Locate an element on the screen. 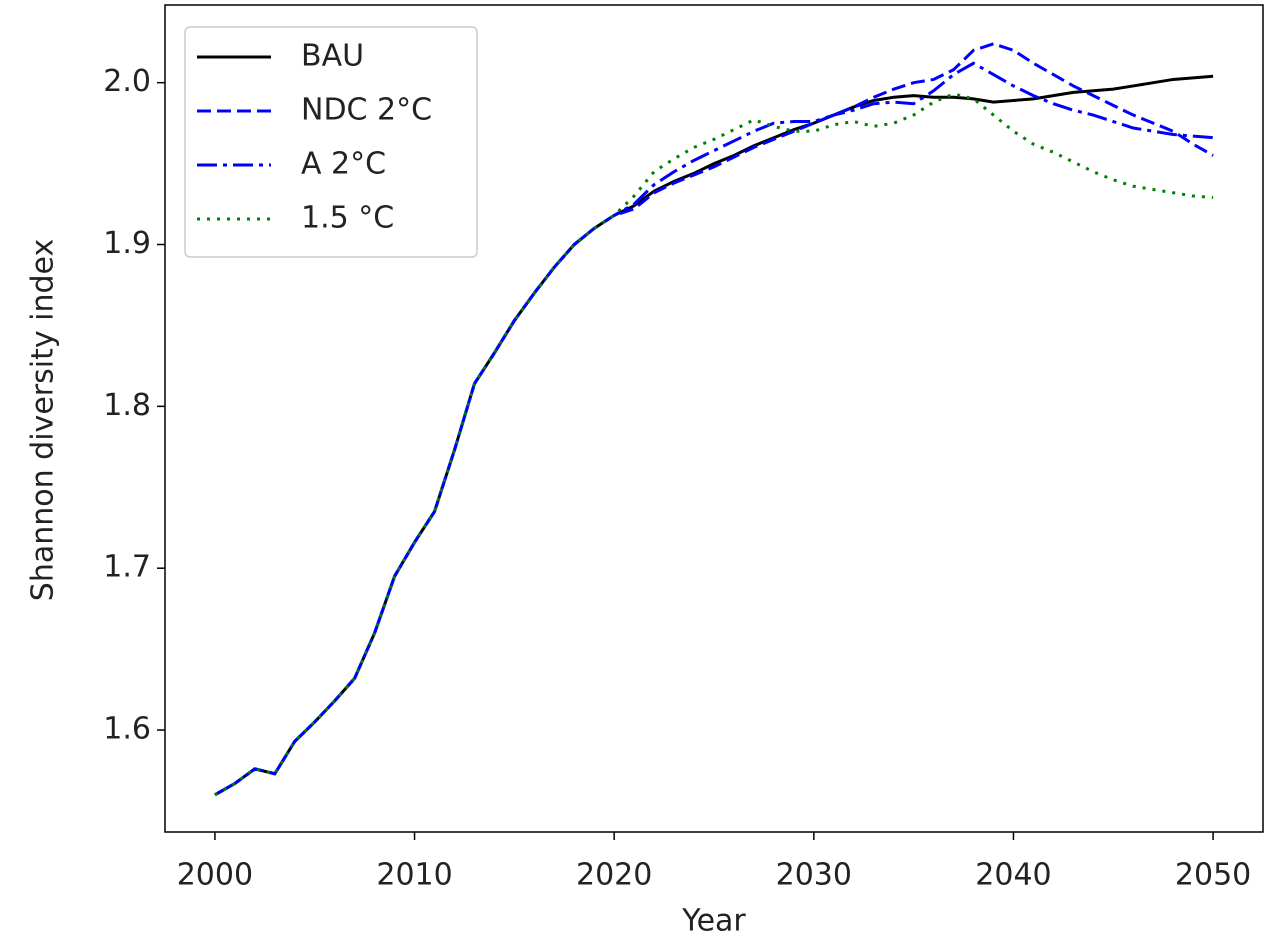  x-tick-label: 2020 is located at coordinates (614, 875).